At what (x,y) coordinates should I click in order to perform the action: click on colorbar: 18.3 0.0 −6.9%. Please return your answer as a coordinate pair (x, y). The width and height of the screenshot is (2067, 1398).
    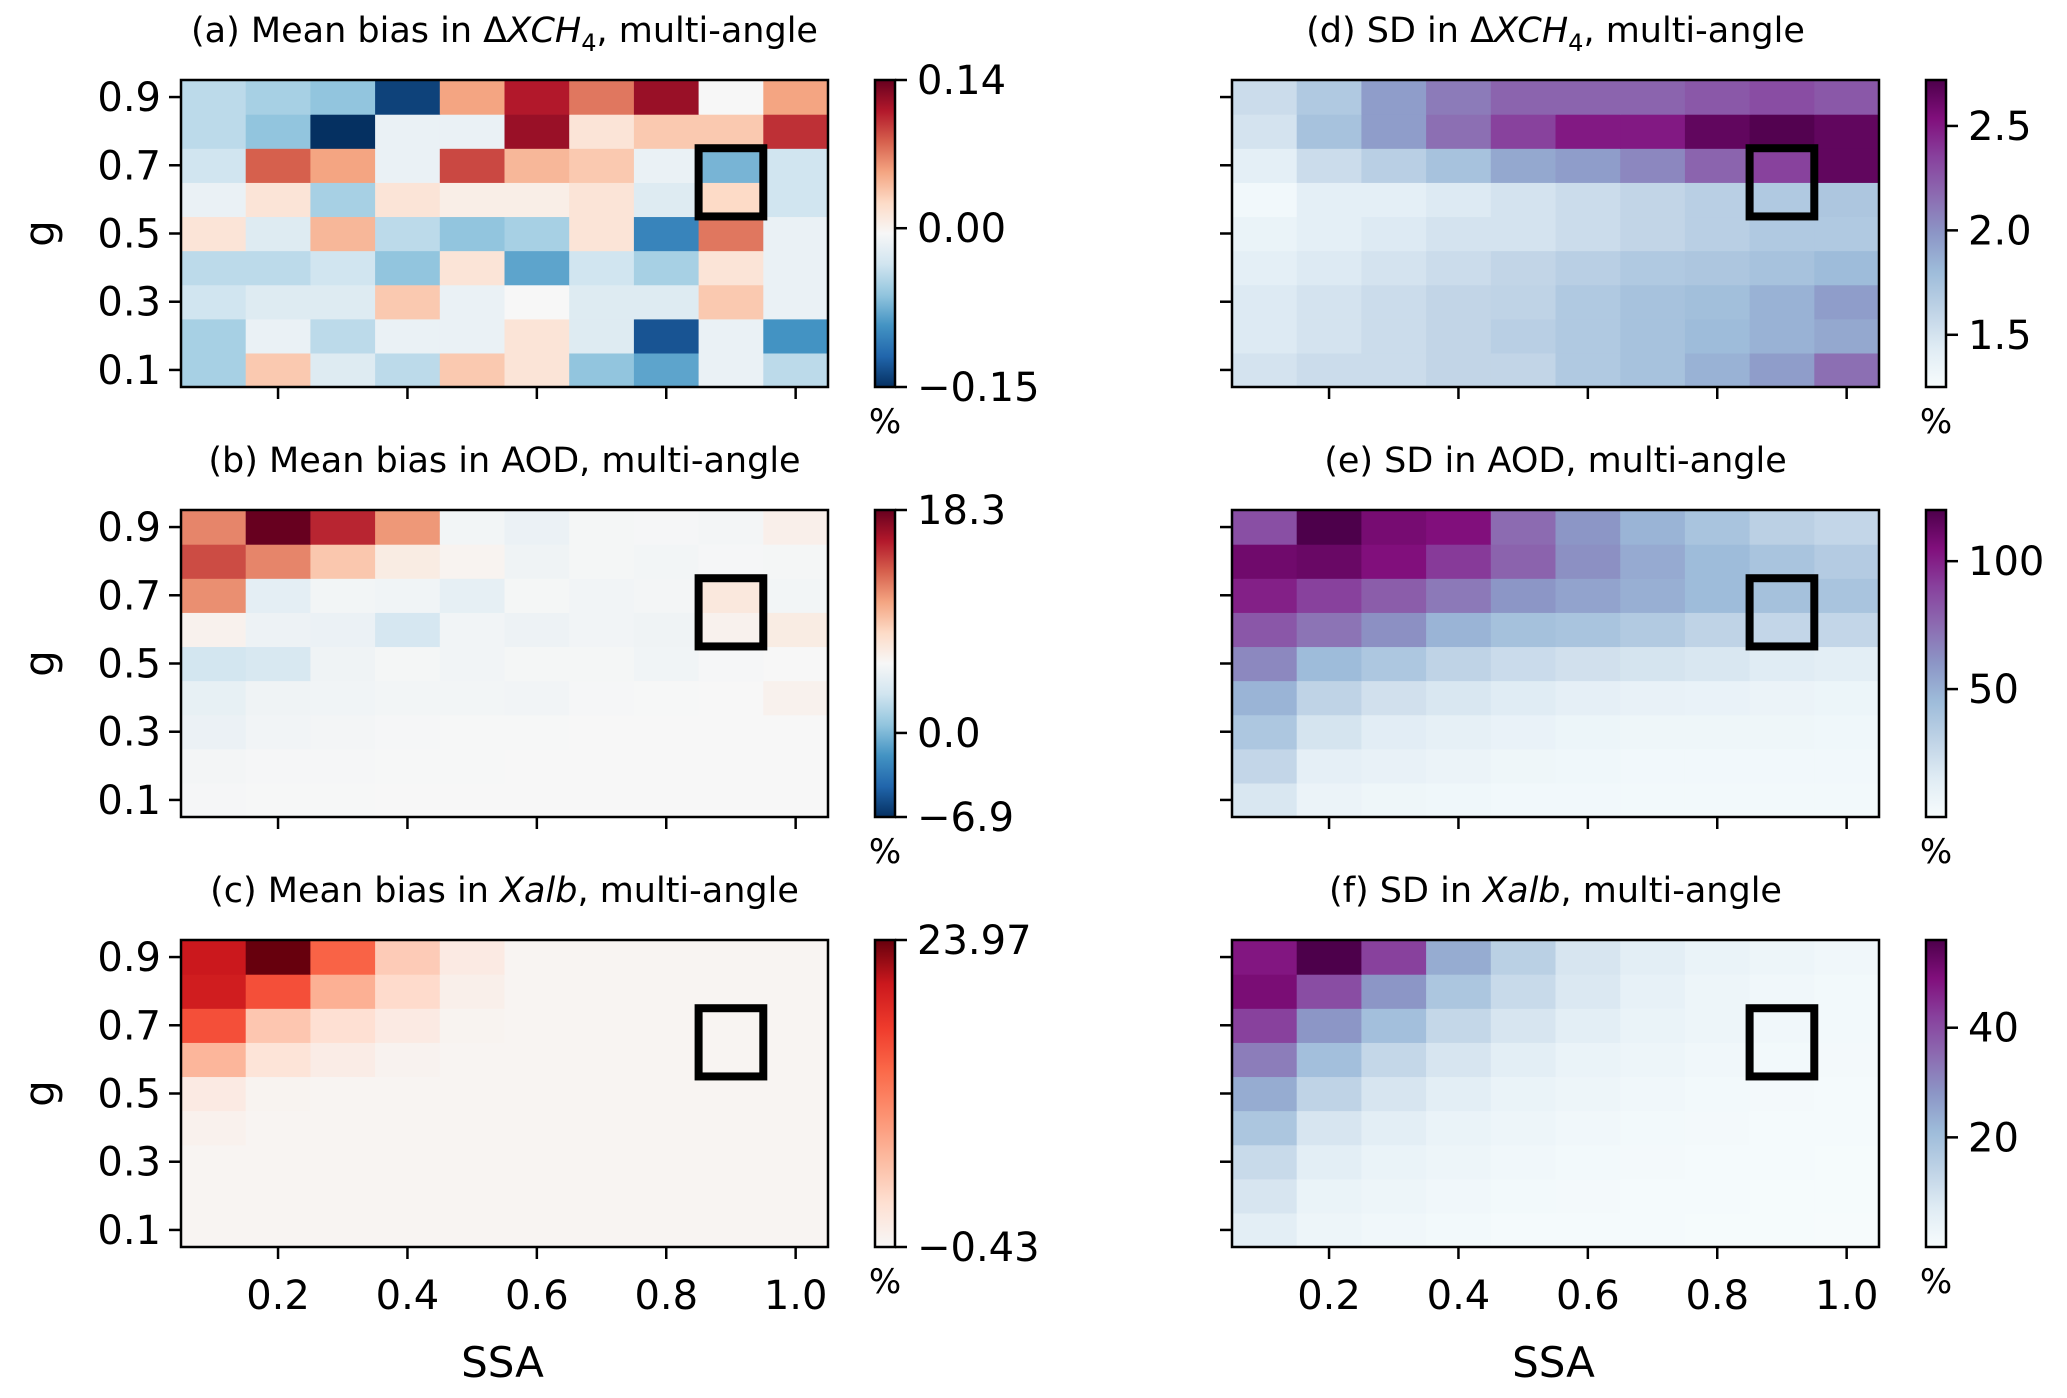
    Looking at the image, I should click on (941, 680).